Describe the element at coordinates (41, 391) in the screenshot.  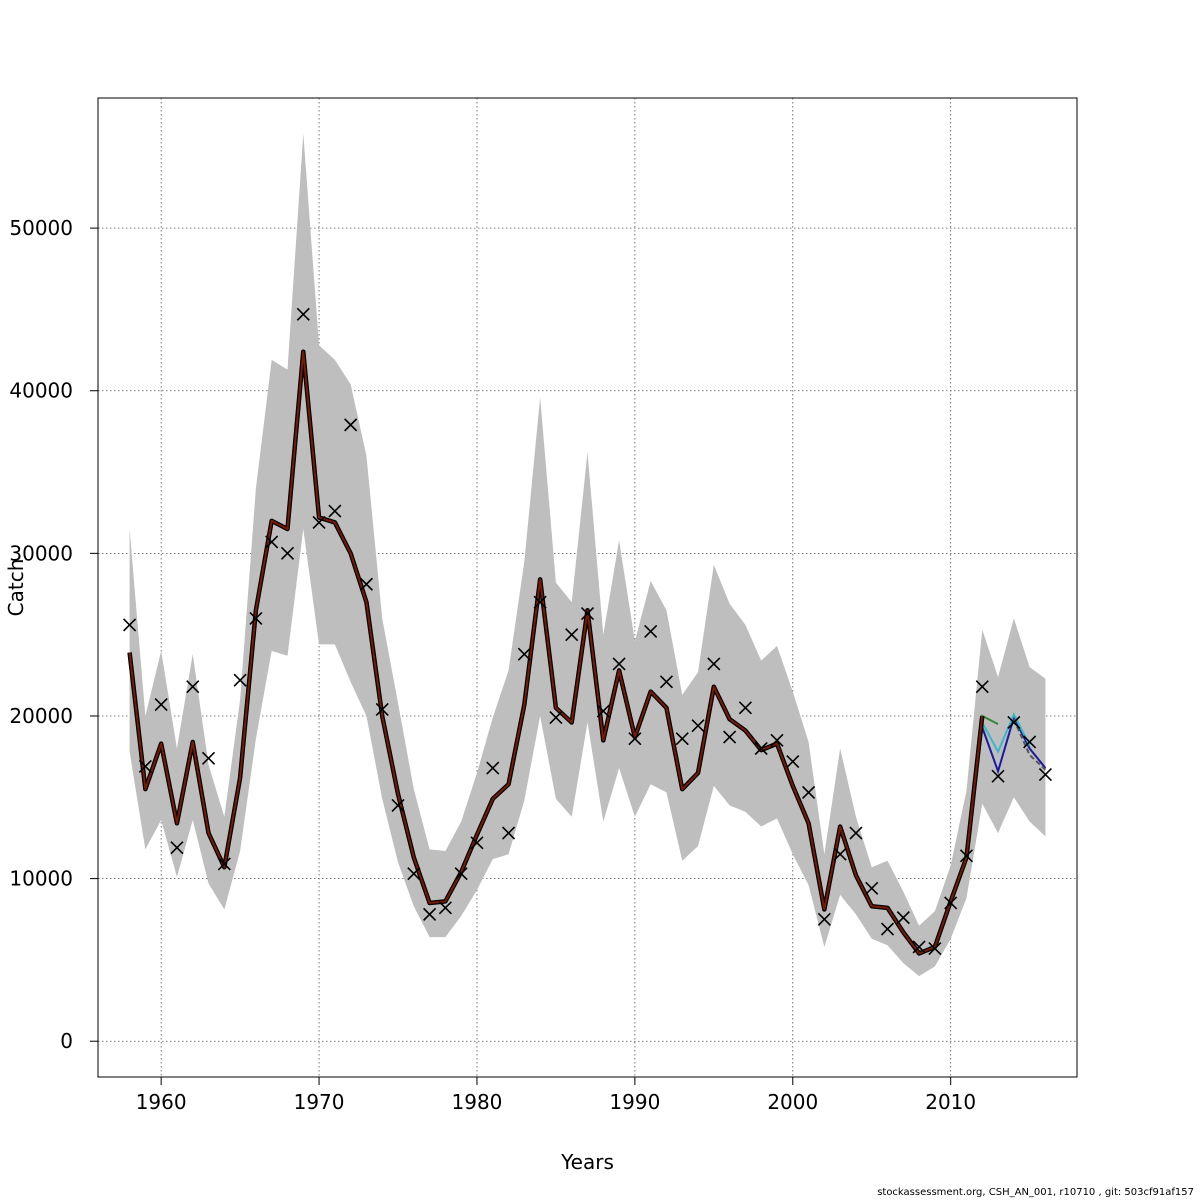
I see `y-tick-label: 40000` at that location.